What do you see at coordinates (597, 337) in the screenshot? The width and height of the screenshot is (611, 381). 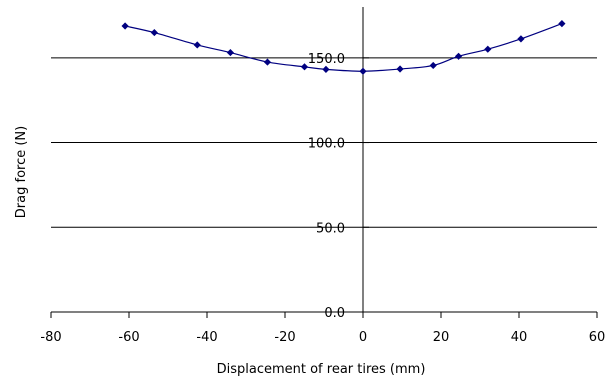 I see `x-tick-label: 60` at bounding box center [597, 337].